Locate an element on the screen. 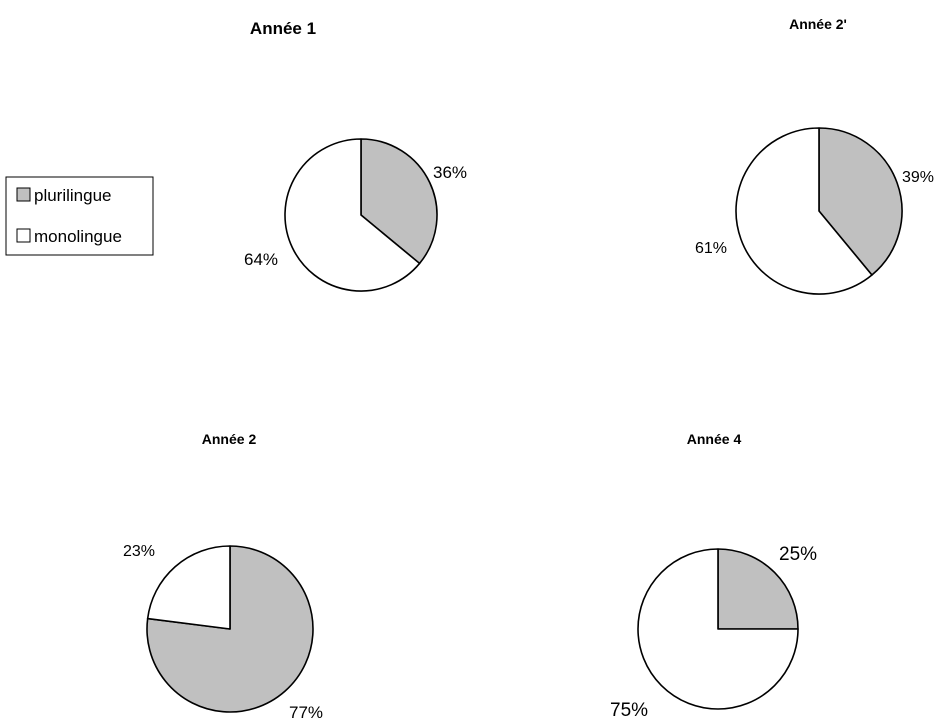 This screenshot has height=720, width=946. slice-label-plurilingue: 39% is located at coordinates (918, 177).